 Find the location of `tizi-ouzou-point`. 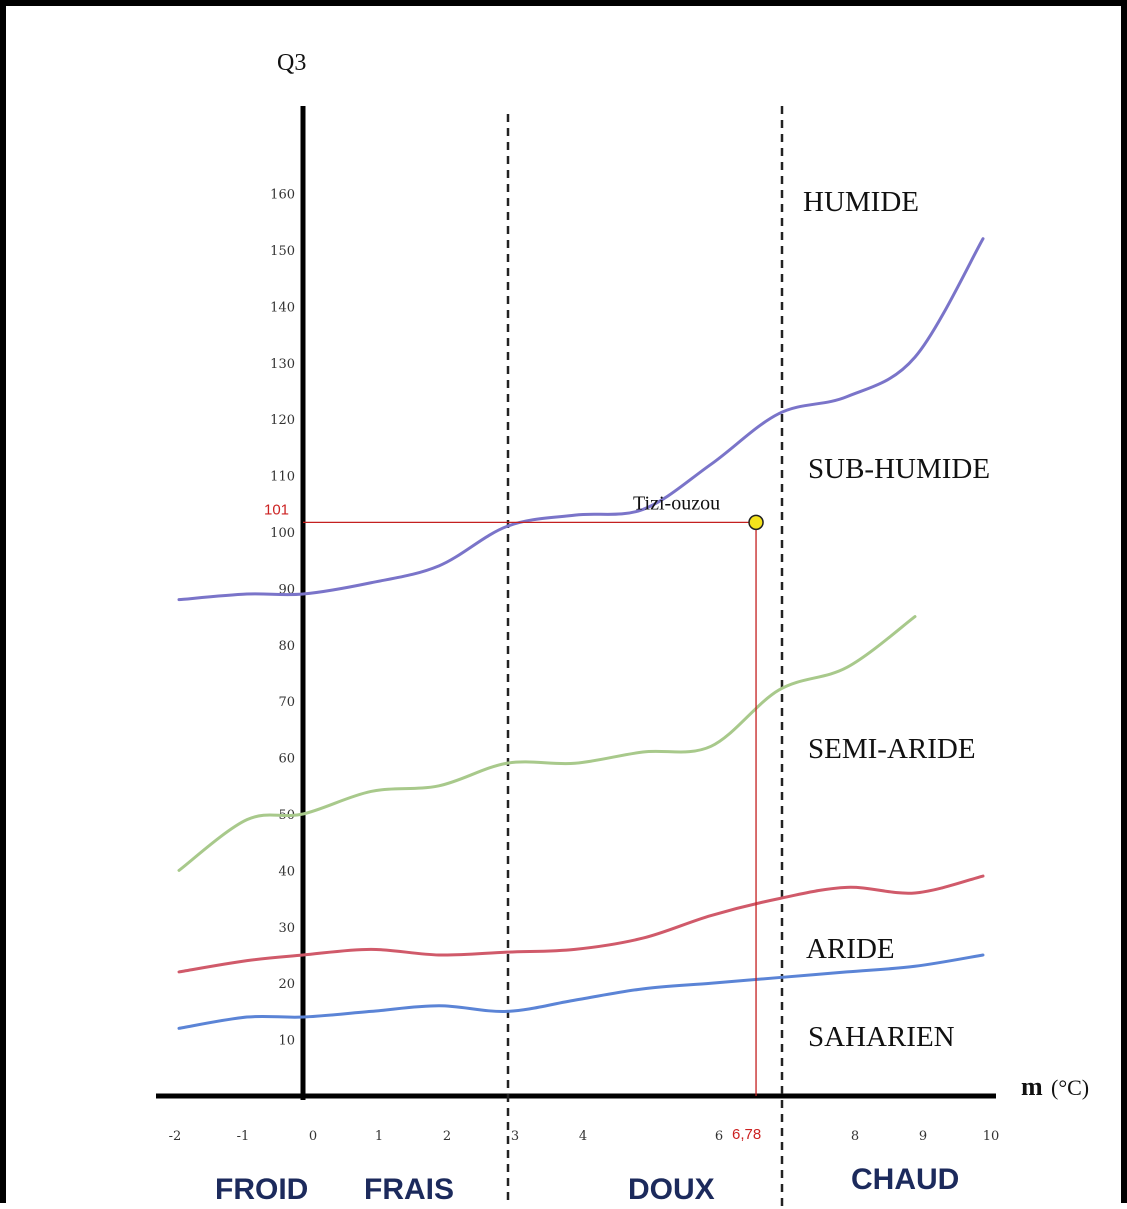

tizi-ouzou-point is located at coordinates (756, 522).